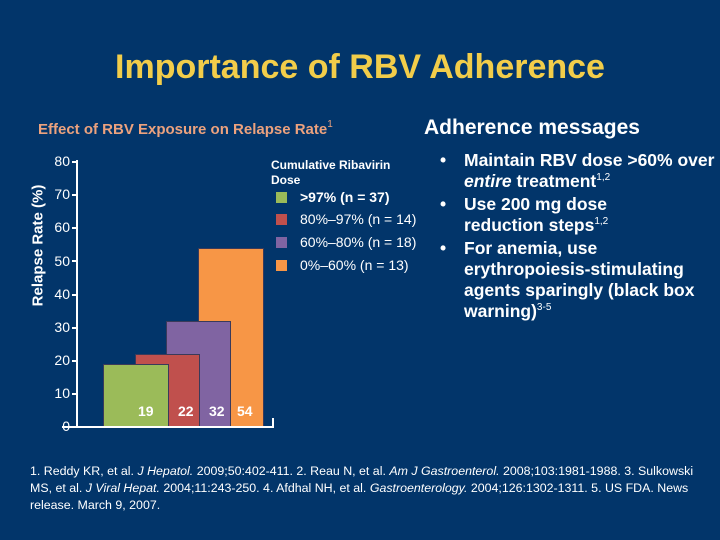 This screenshot has height=540, width=720. I want to click on y-tick-label: 40, so click(62, 294).